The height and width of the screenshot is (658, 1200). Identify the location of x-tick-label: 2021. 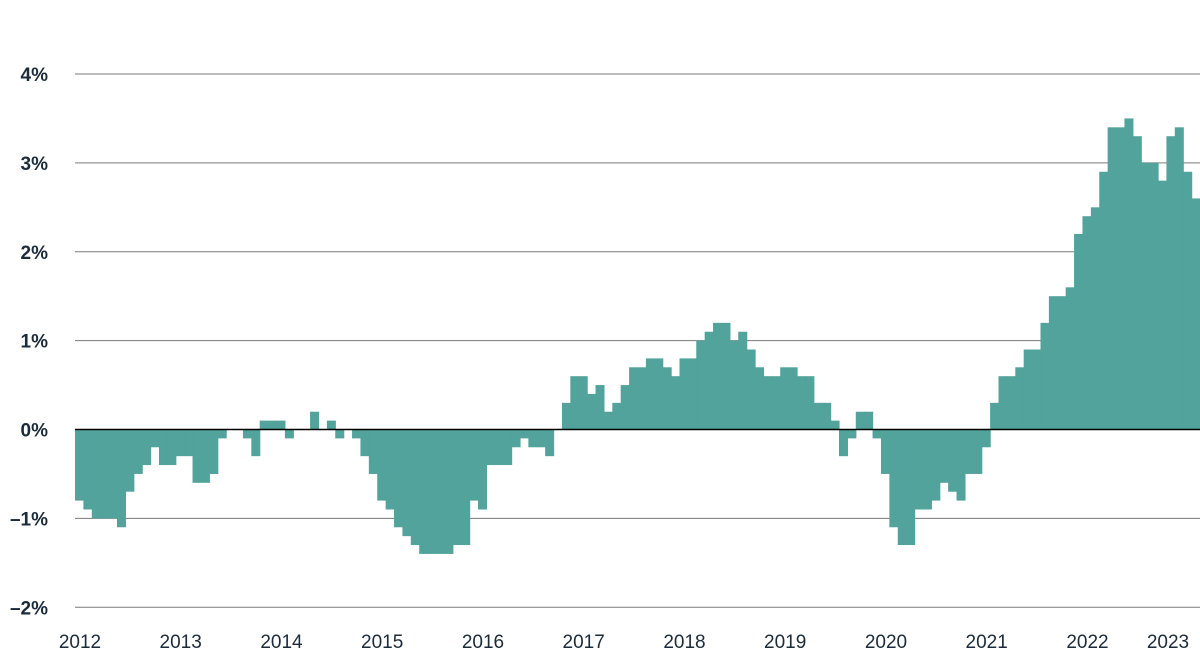
(987, 642).